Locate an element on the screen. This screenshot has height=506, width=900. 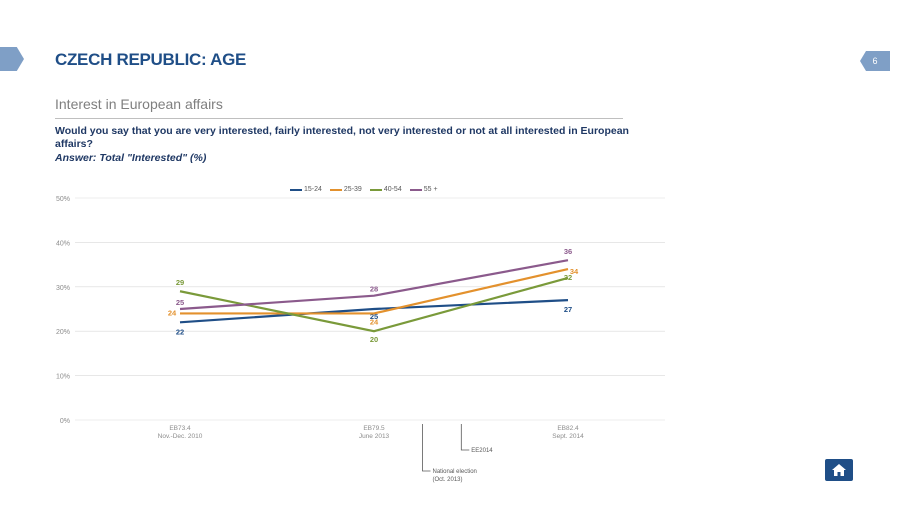
data-label: 34 is located at coordinates (574, 271).